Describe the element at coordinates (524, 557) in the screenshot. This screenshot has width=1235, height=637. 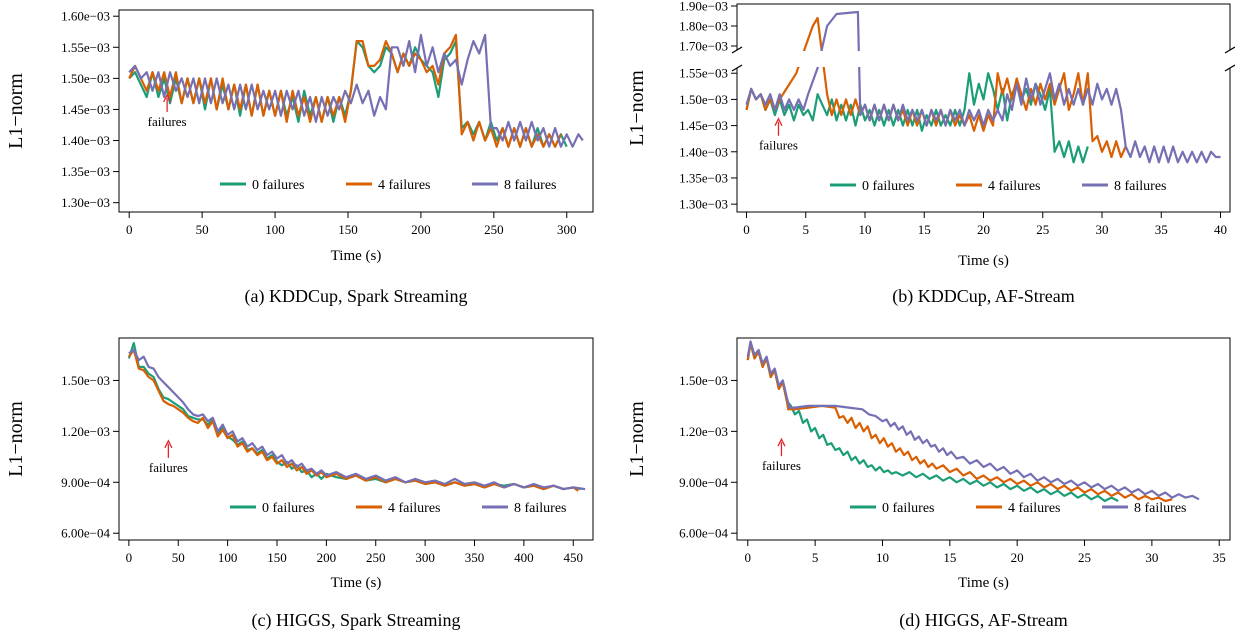
I see `x-tick-label: 400` at that location.